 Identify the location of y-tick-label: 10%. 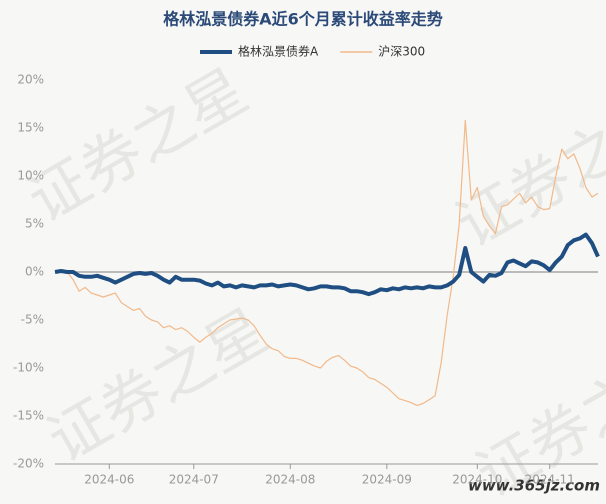
(30, 176).